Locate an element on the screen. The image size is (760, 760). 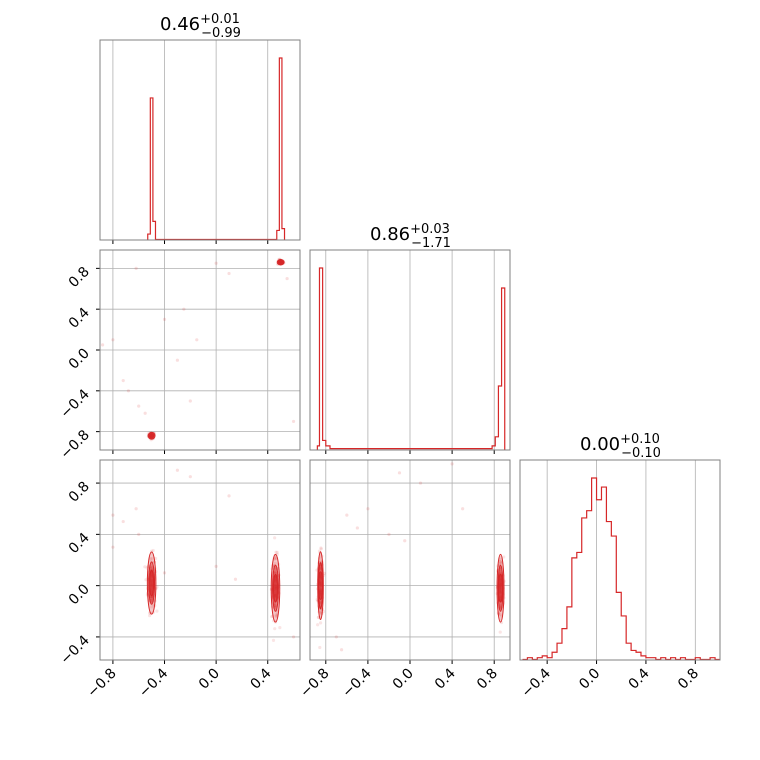
panel-hist-2: 0.00+0.10−0.10 −0.4 0.0 0.4 0.8 is located at coordinates (620, 566).